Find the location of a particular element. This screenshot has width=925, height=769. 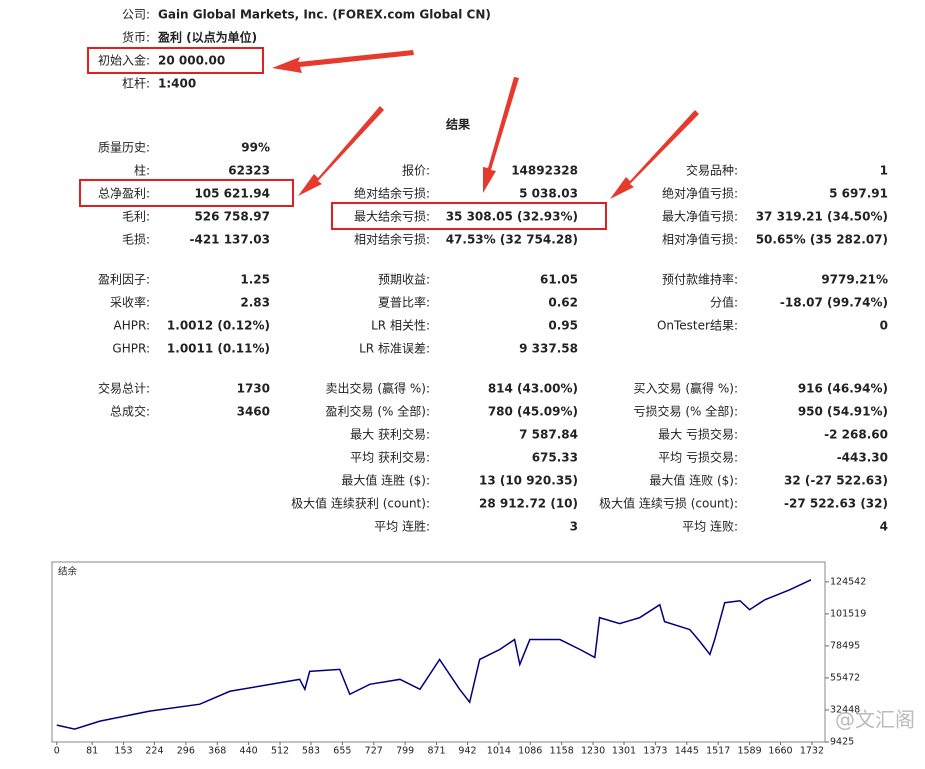

stat-value: 1.0011 (0.11%) is located at coordinates (218, 349).